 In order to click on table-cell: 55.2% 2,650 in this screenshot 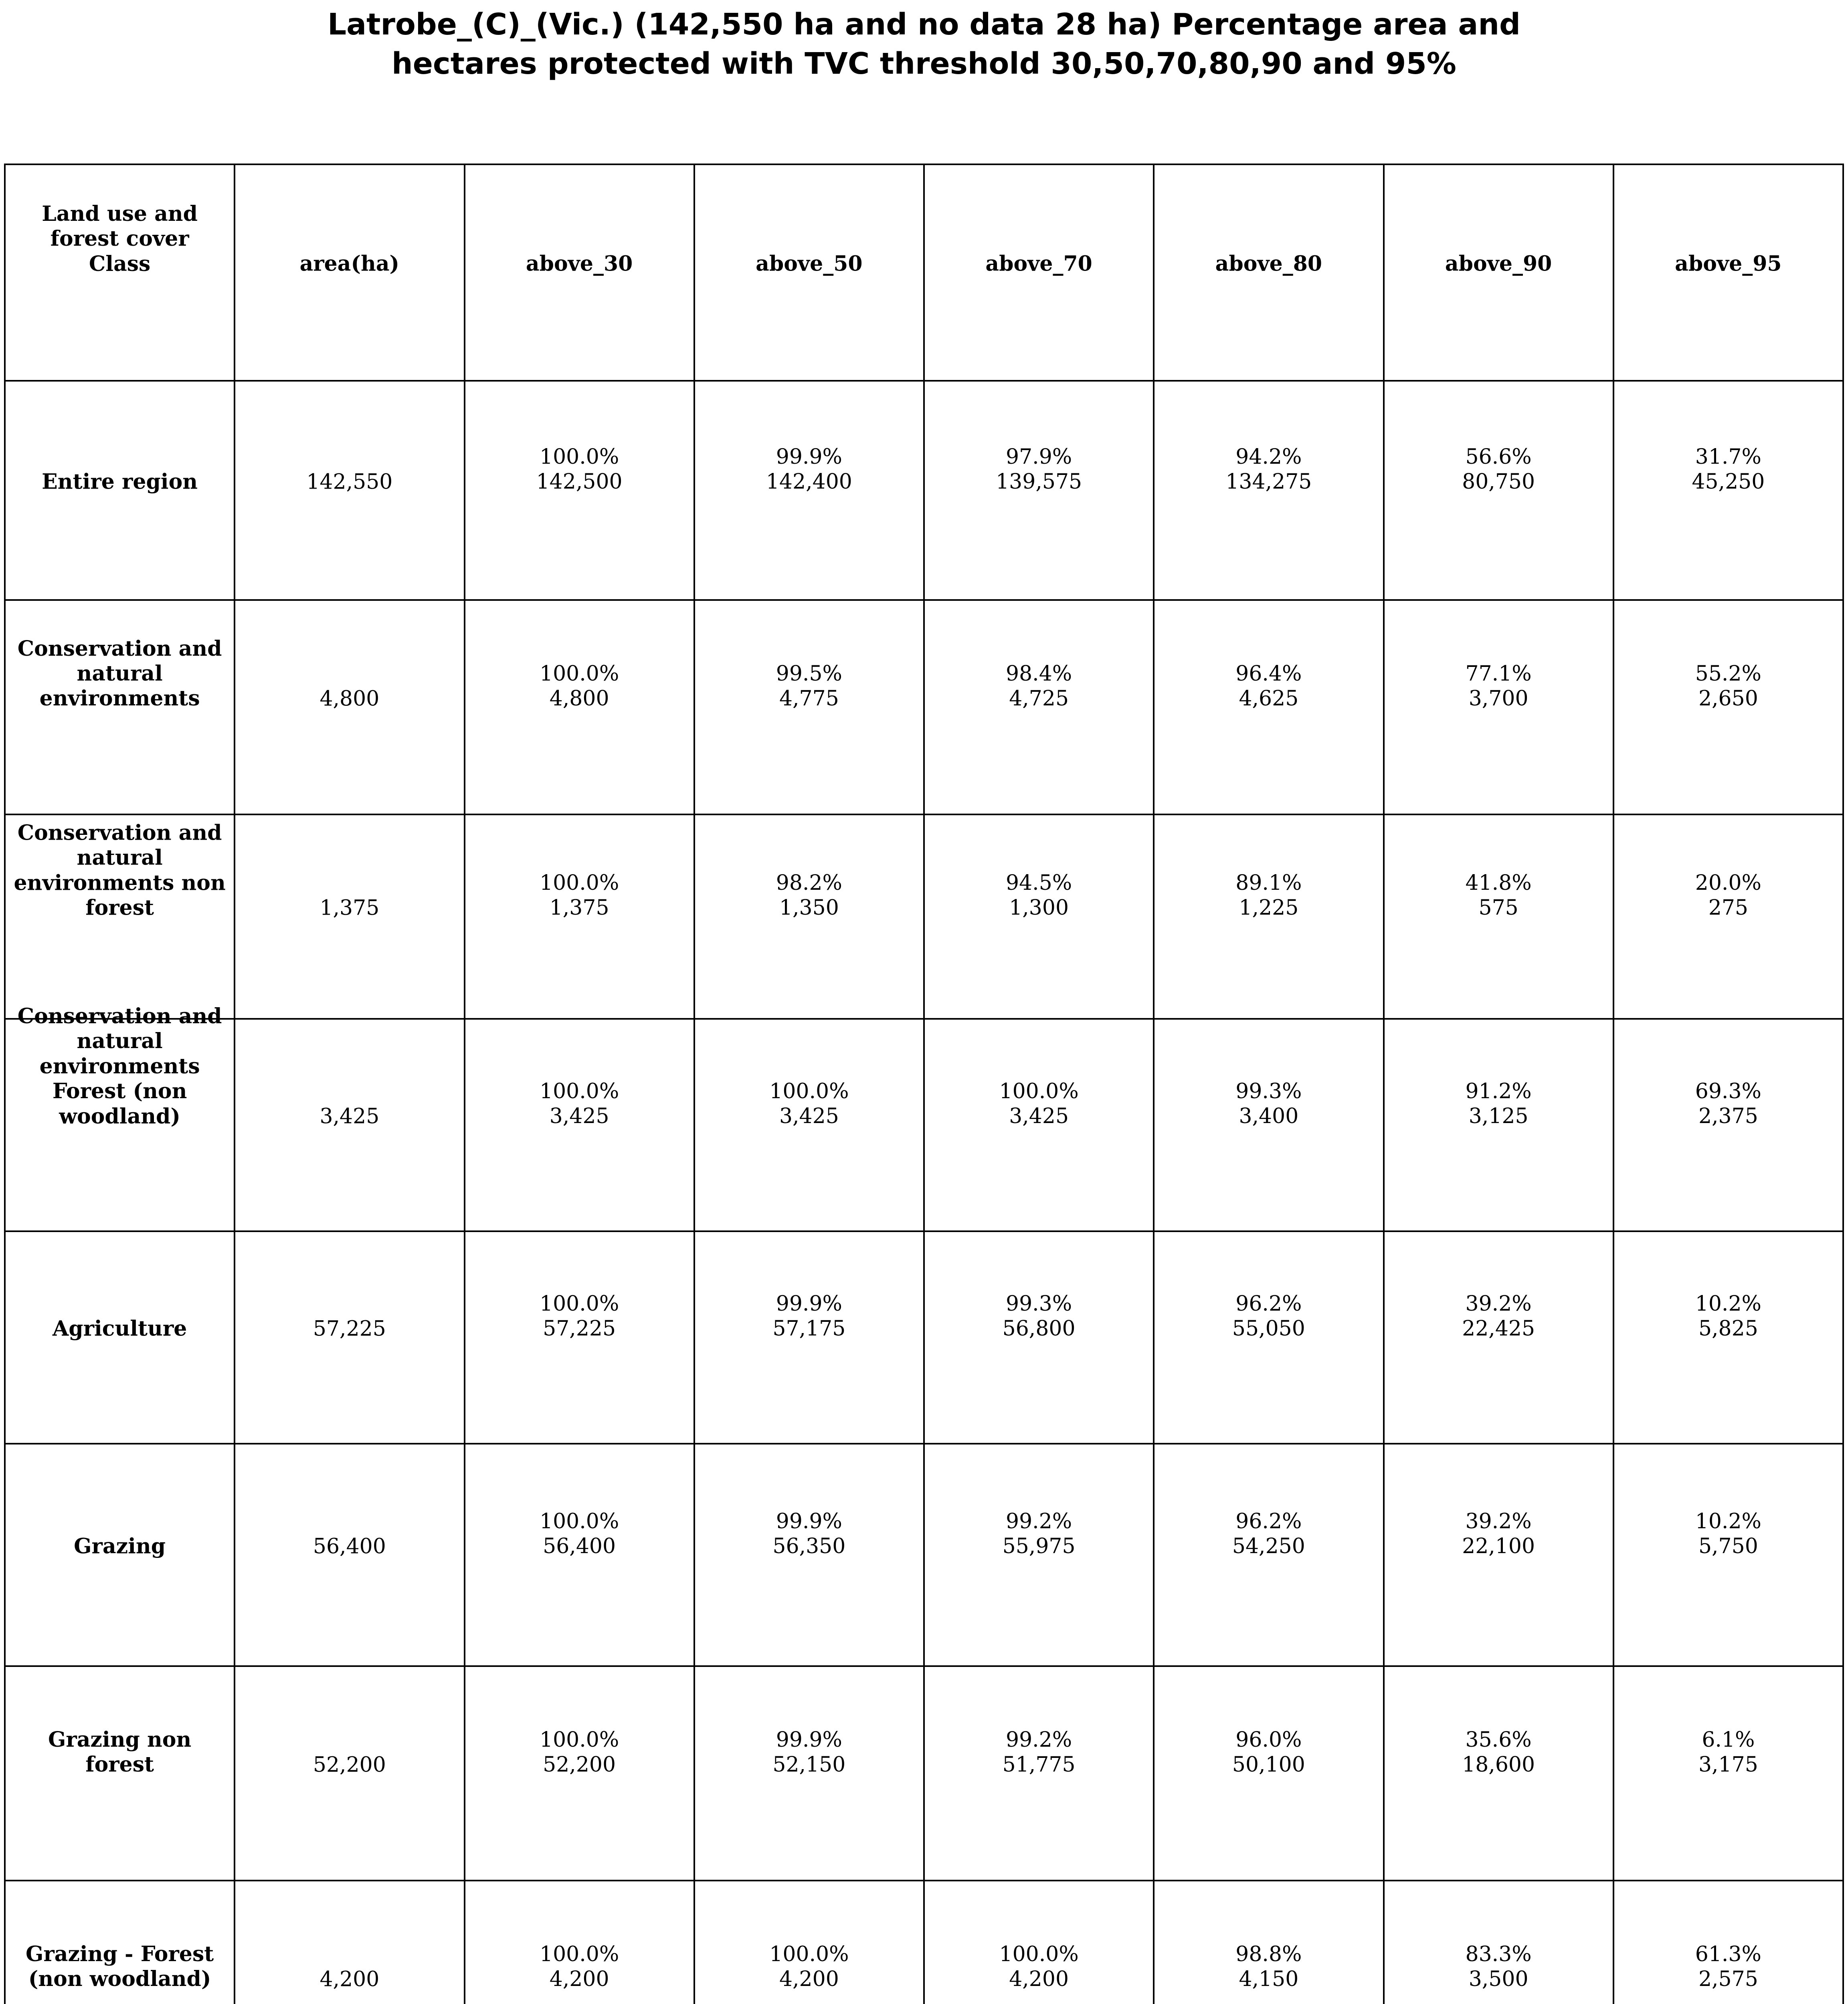, I will do `click(1728, 707)`.